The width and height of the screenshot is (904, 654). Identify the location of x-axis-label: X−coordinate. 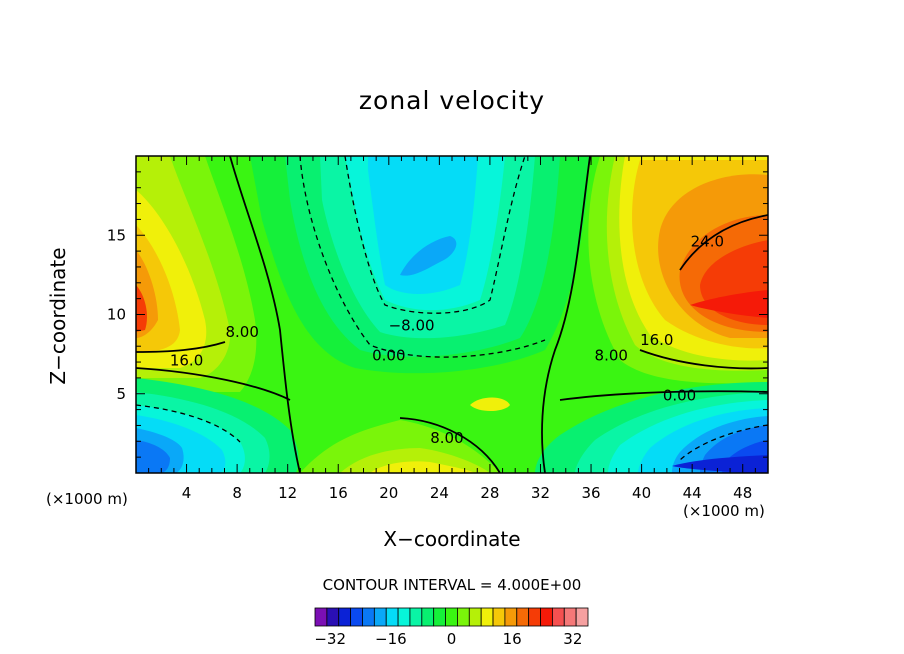
(452, 539).